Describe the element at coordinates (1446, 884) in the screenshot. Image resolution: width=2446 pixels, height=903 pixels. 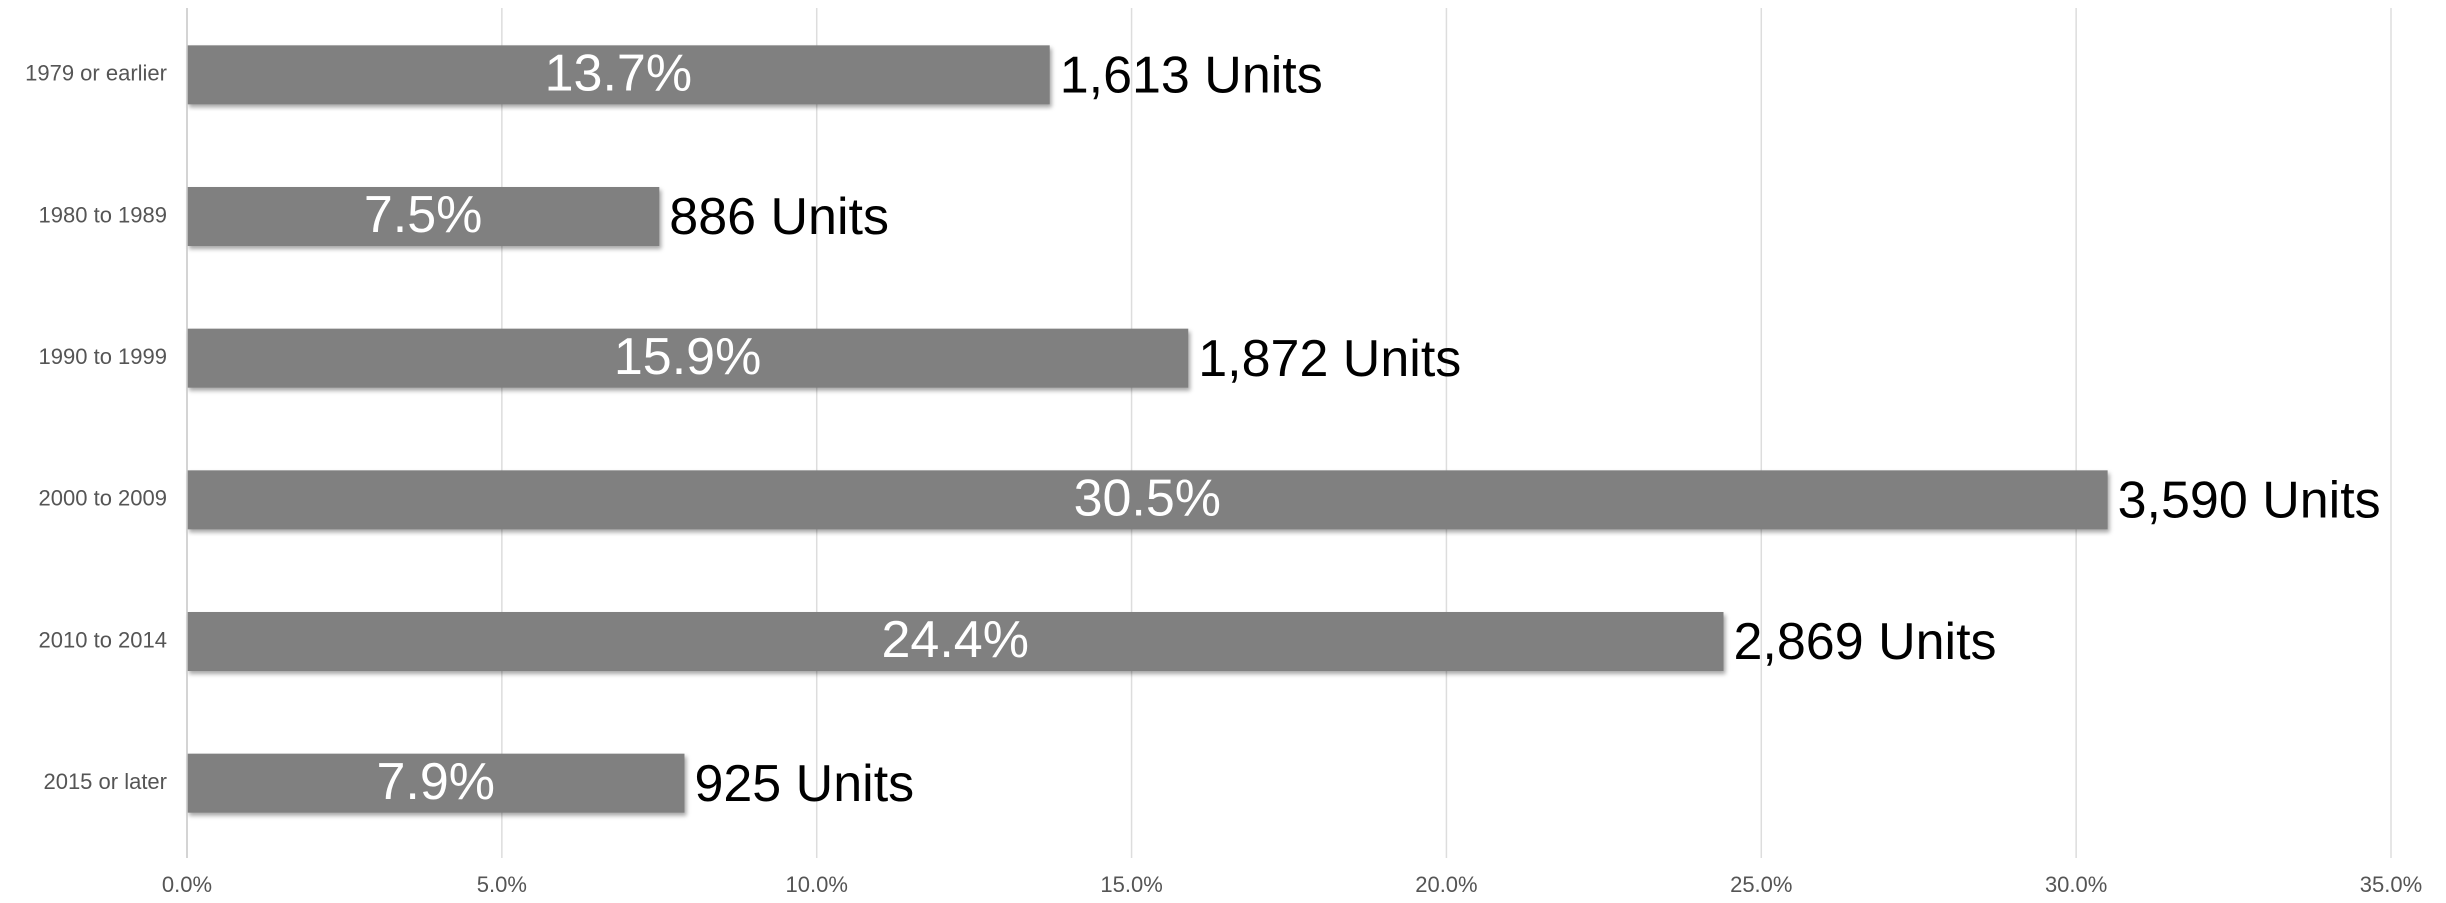
I see `x-tick-label: 20.0%` at that location.